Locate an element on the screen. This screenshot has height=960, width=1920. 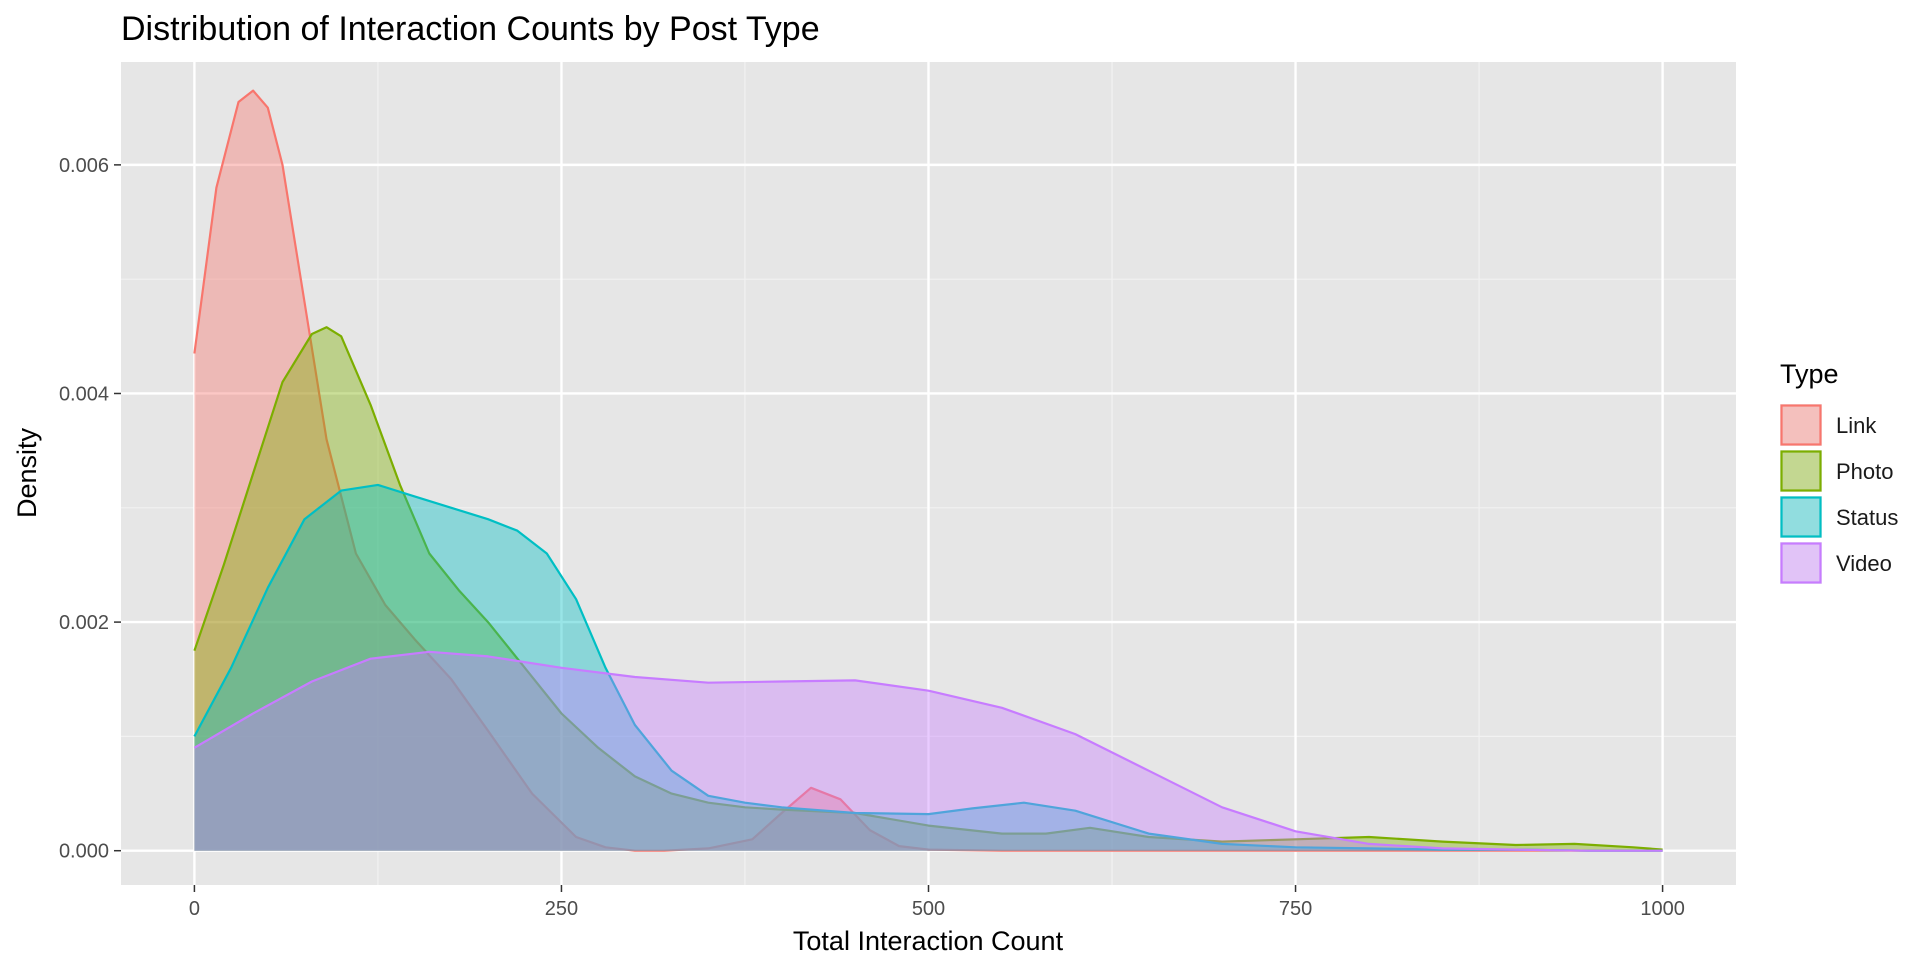
legend: Type Link Photo Status Video is located at coordinates (1839, 471).